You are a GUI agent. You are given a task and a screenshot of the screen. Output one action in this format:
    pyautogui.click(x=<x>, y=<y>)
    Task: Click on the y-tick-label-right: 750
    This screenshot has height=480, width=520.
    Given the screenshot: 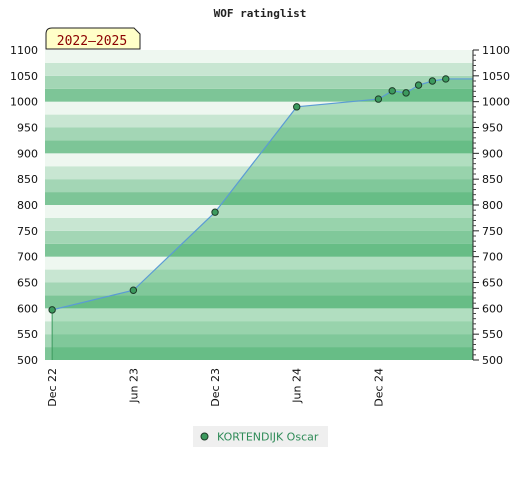 What is the action you would take?
    pyautogui.click(x=492, y=231)
    